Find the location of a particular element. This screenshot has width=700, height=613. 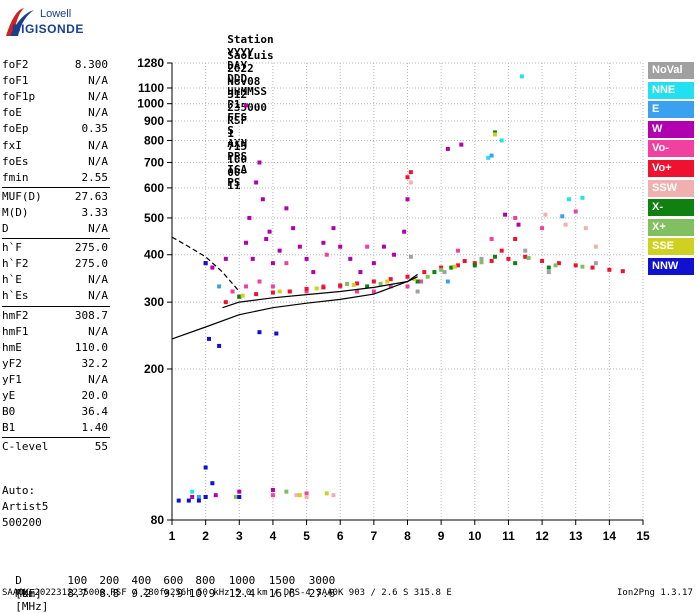

header-year: 2022 is located at coordinates (240, 68).